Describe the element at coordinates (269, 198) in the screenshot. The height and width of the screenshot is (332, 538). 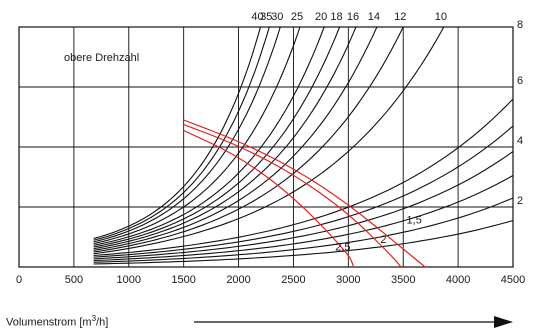
I see `red-curve-2,5` at that location.